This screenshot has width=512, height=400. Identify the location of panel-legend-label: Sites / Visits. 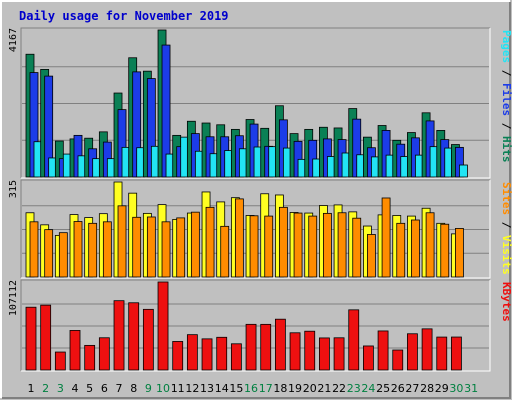
(506, 228).